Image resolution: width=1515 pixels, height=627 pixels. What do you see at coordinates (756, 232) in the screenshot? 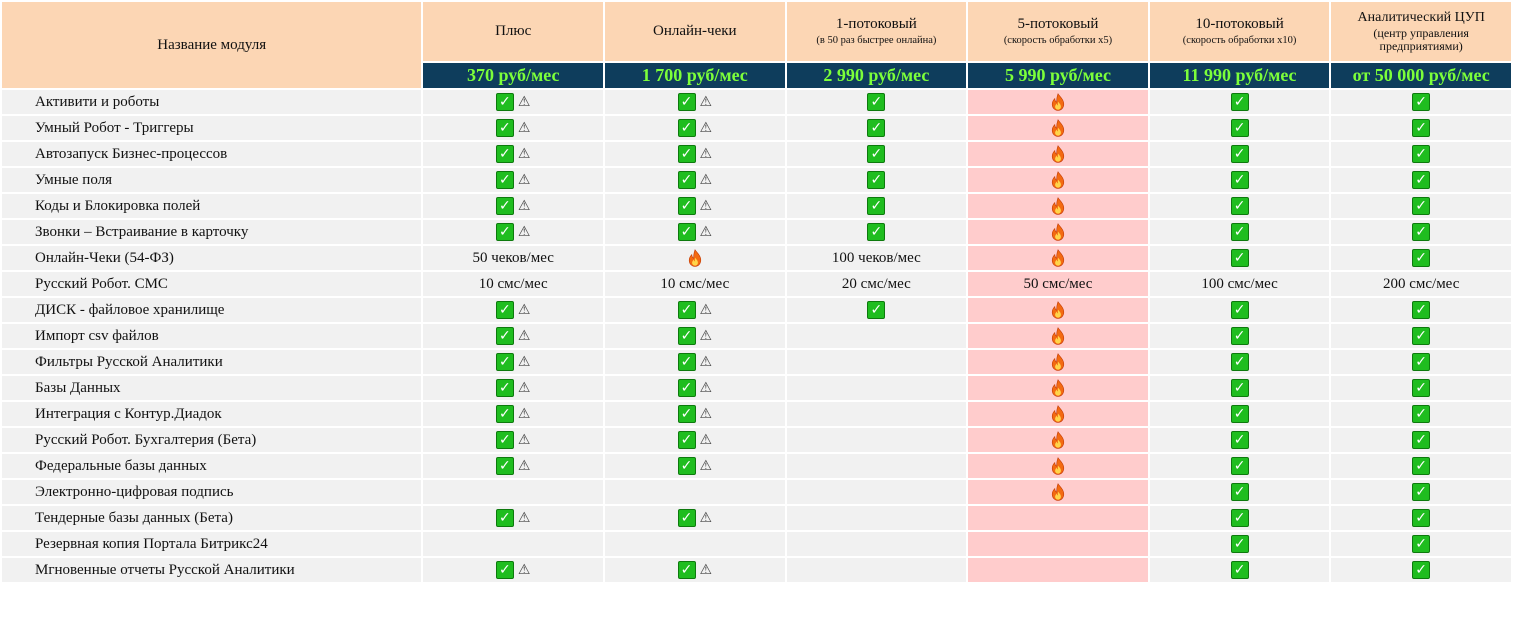
I see `table-row: Звонки – Встраивание в карточку ✓ ⚠ ✓ ⚠ ✓ ✓ ✓` at bounding box center [756, 232].